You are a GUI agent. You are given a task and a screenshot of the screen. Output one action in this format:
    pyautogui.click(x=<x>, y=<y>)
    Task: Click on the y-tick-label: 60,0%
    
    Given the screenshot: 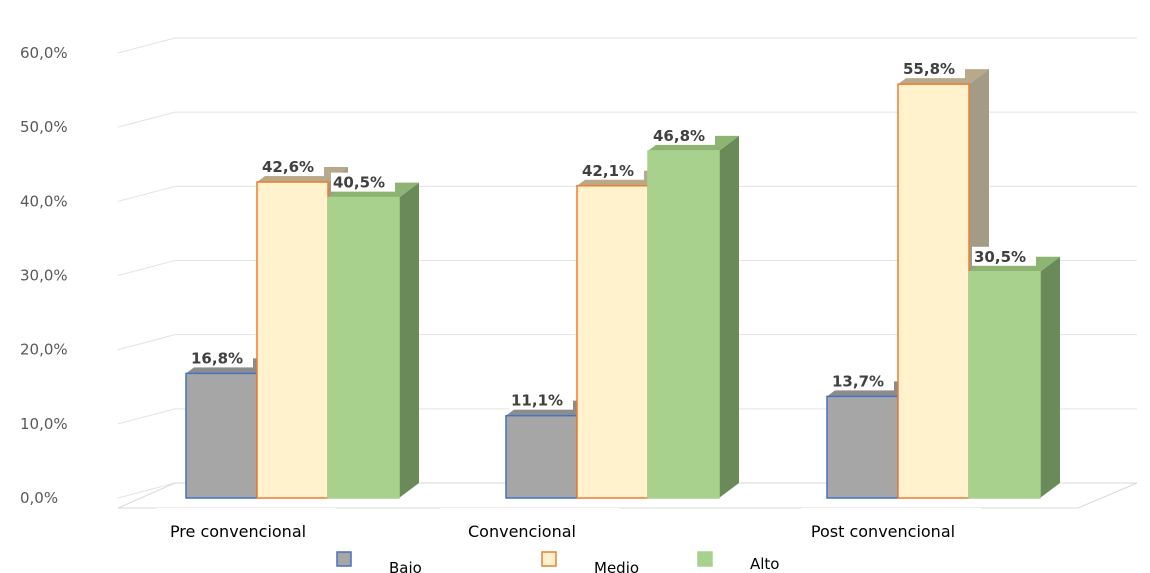 What is the action you would take?
    pyautogui.click(x=44, y=53)
    